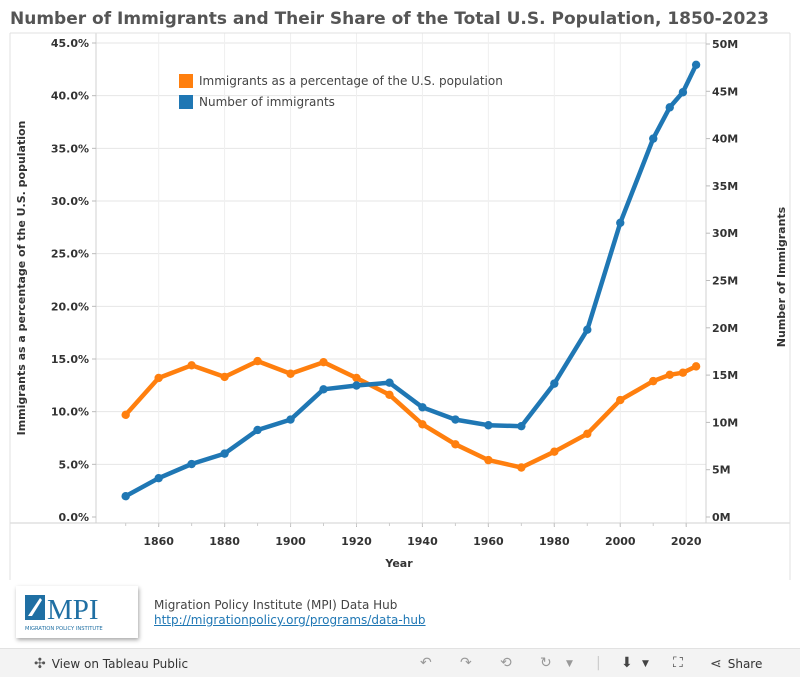  Describe the element at coordinates (158, 541) in the screenshot. I see `x-tick-label: 1860` at that location.